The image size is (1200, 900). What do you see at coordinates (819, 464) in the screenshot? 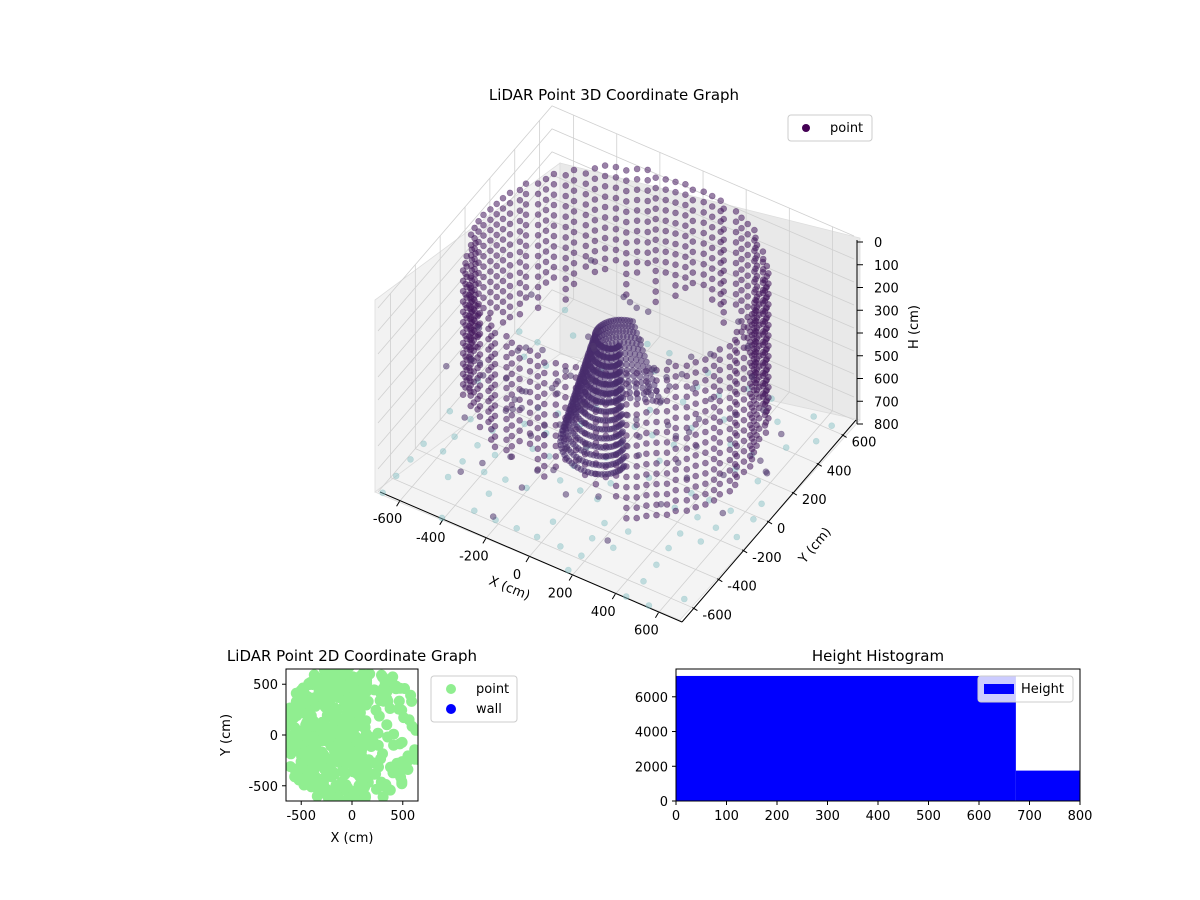
I see `y-tick-mark` at bounding box center [819, 464].